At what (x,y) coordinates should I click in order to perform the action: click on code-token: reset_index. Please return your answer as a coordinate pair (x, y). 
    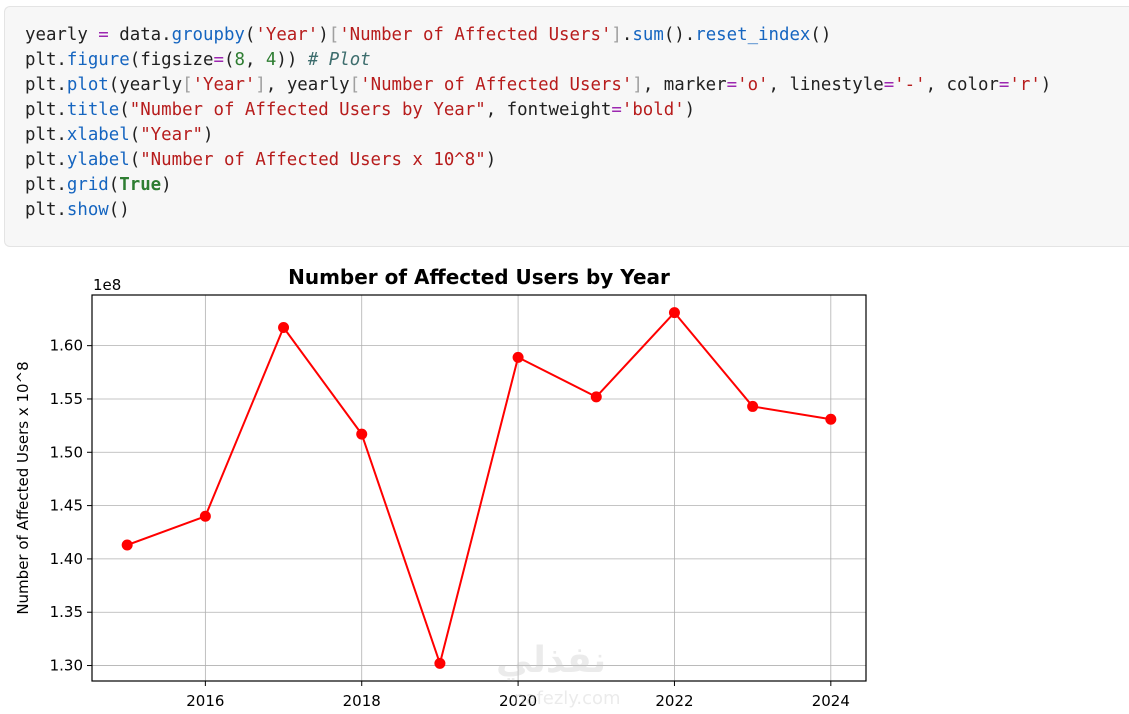
    Looking at the image, I should click on (753, 35).